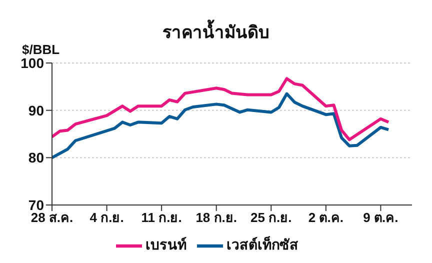 The width and height of the screenshot is (432, 263). Describe the element at coordinates (36, 158) in the screenshot. I see `y-tick-label: 80` at that location.